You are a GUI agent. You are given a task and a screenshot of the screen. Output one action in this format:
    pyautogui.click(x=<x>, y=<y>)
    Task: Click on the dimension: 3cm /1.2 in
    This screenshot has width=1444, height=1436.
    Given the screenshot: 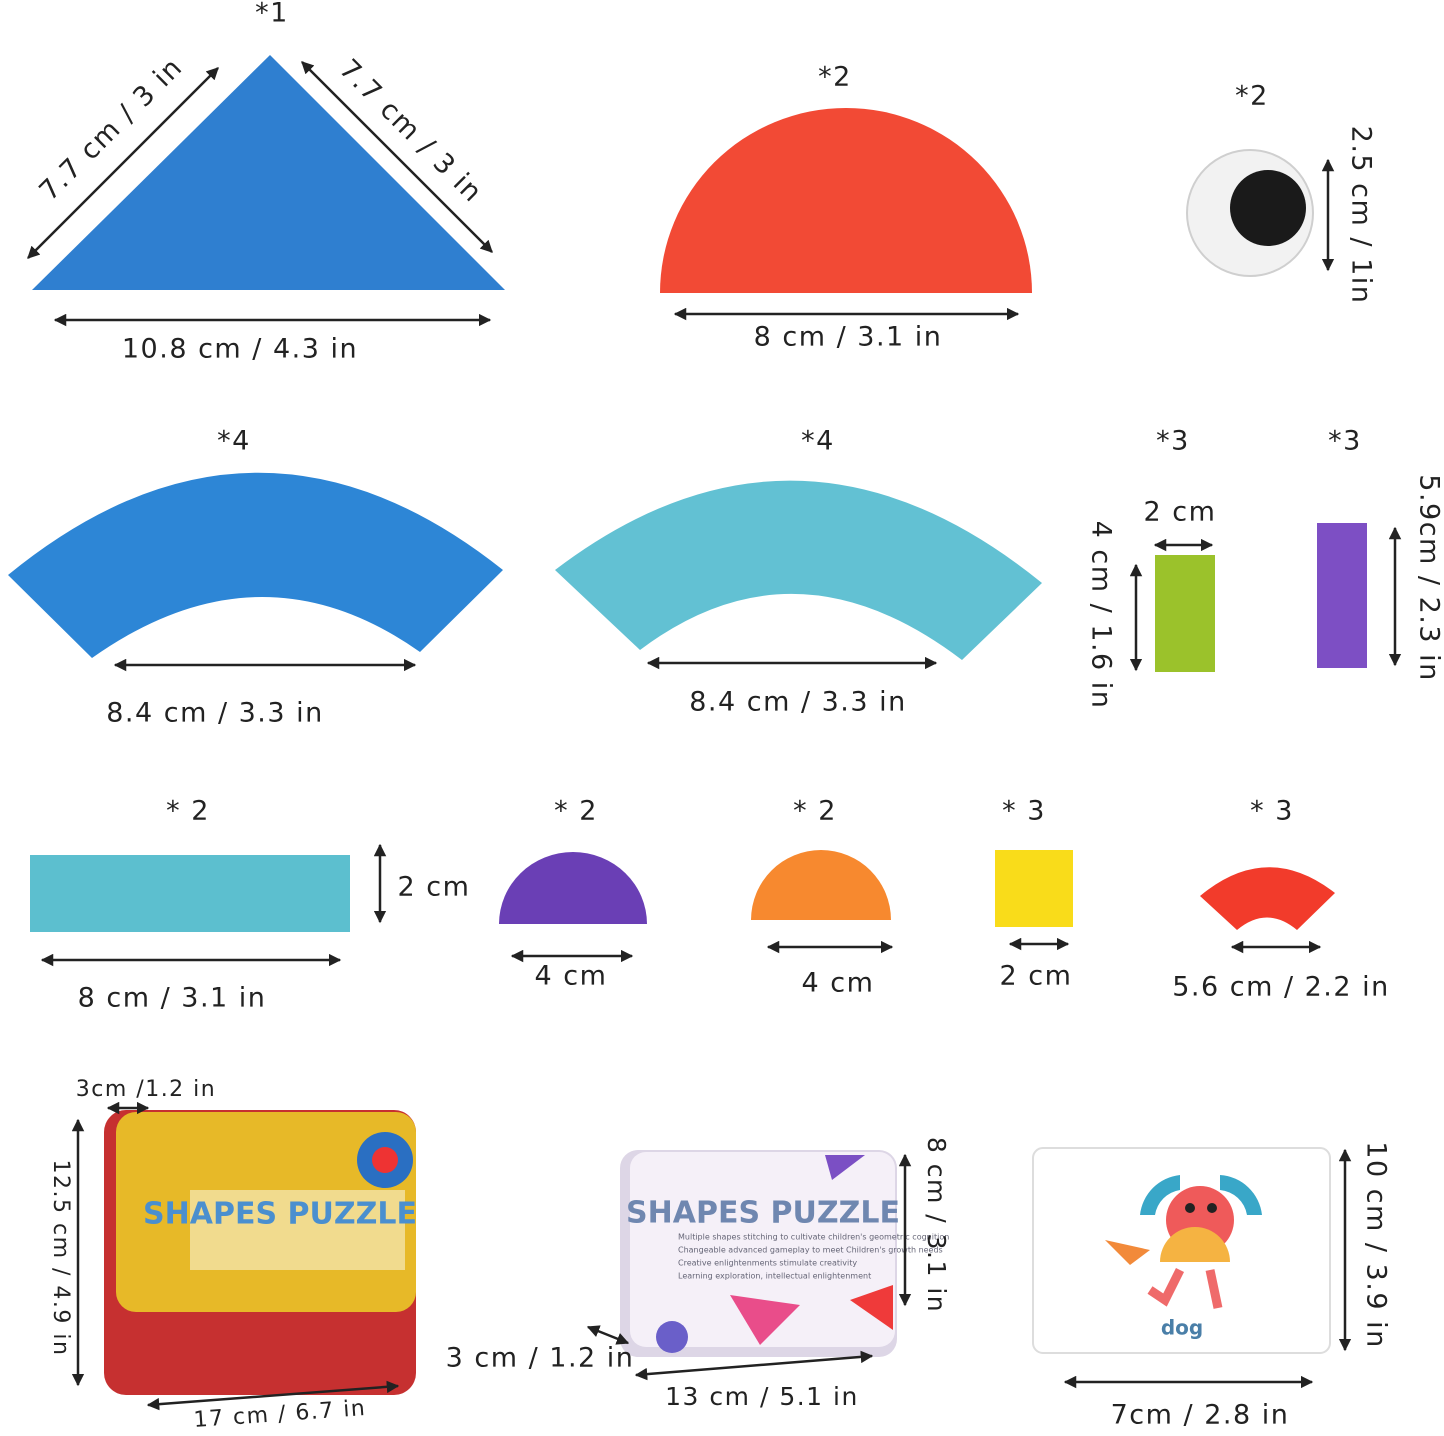 What is the action you would take?
    pyautogui.click(x=146, y=1089)
    